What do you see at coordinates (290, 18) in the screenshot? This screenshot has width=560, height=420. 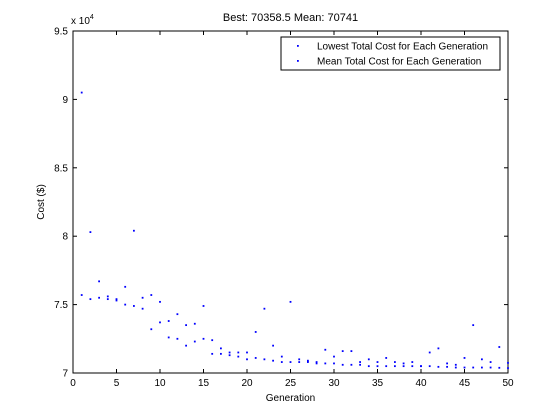 I see `chart-title: Best: 70358.5 Mean: 70741` at bounding box center [290, 18].